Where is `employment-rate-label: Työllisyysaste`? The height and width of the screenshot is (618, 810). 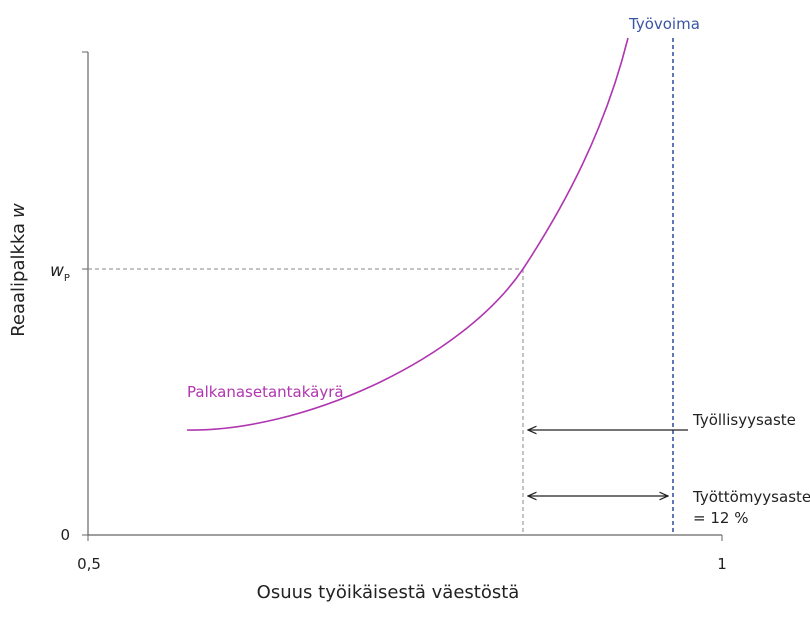
employment-rate-label: Työllisyysaste is located at coordinates (744, 420).